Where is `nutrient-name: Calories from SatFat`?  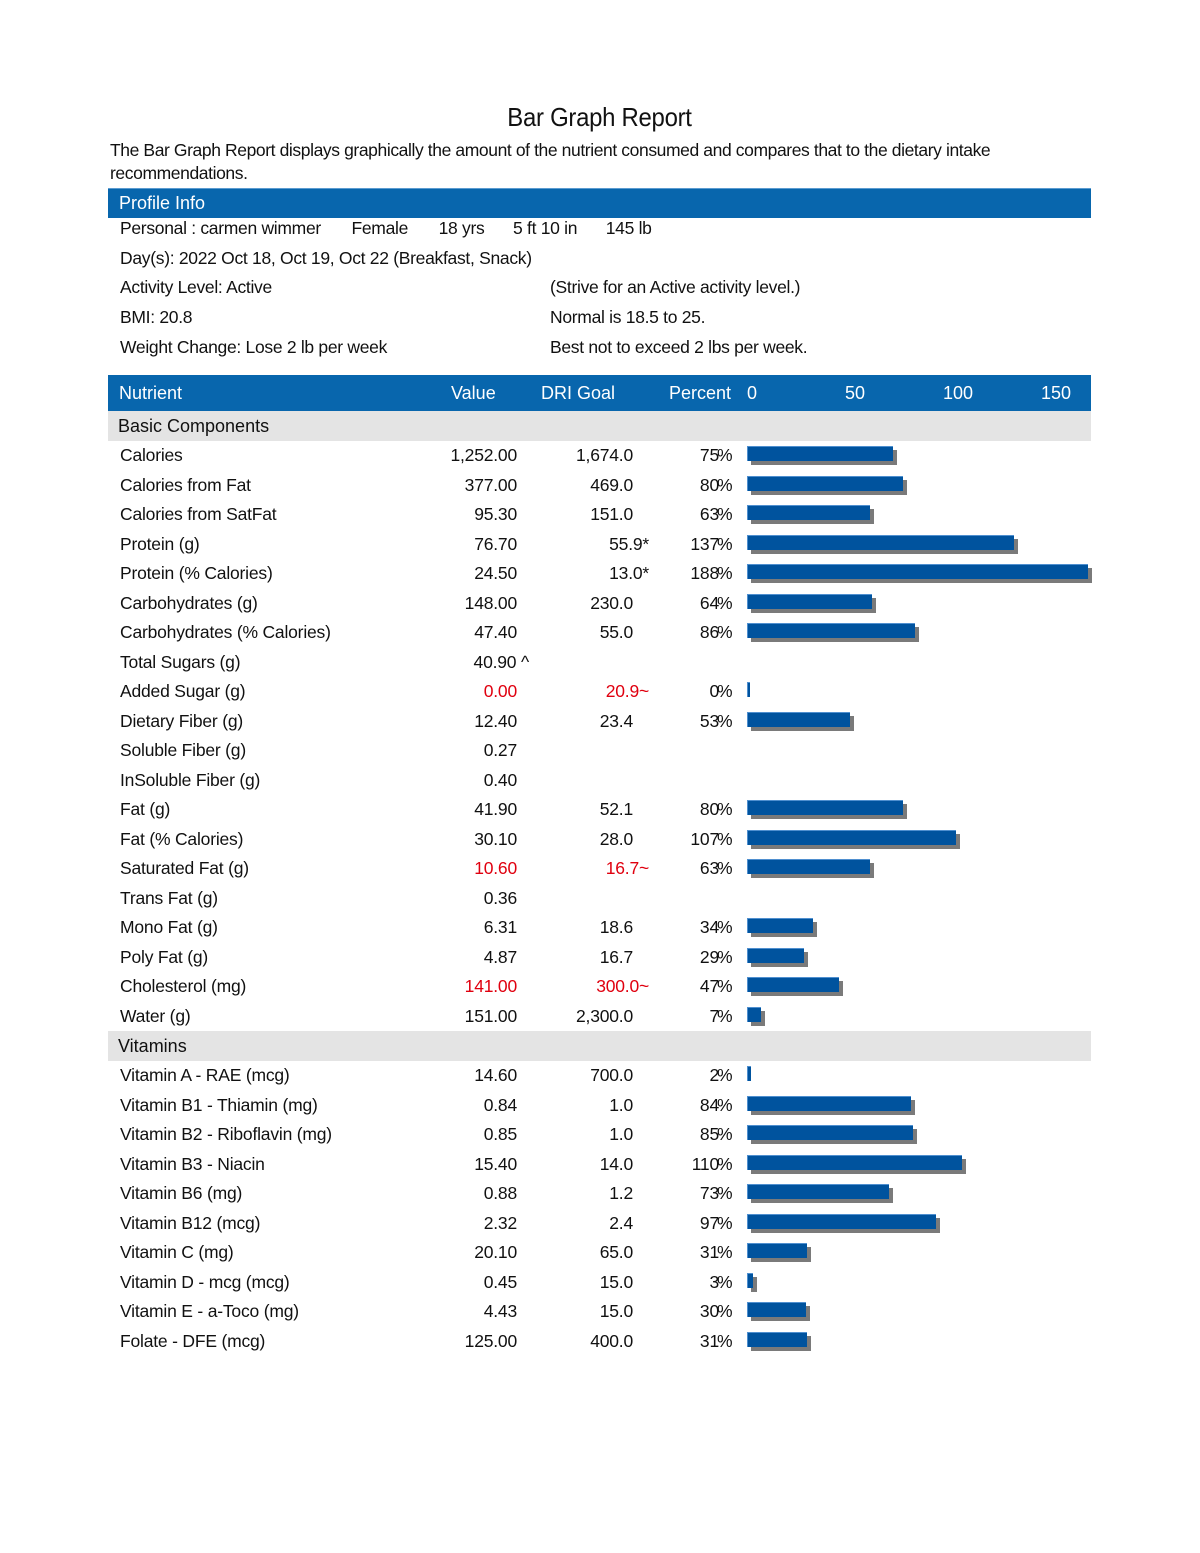 nutrient-name: Calories from SatFat is located at coordinates (198, 514).